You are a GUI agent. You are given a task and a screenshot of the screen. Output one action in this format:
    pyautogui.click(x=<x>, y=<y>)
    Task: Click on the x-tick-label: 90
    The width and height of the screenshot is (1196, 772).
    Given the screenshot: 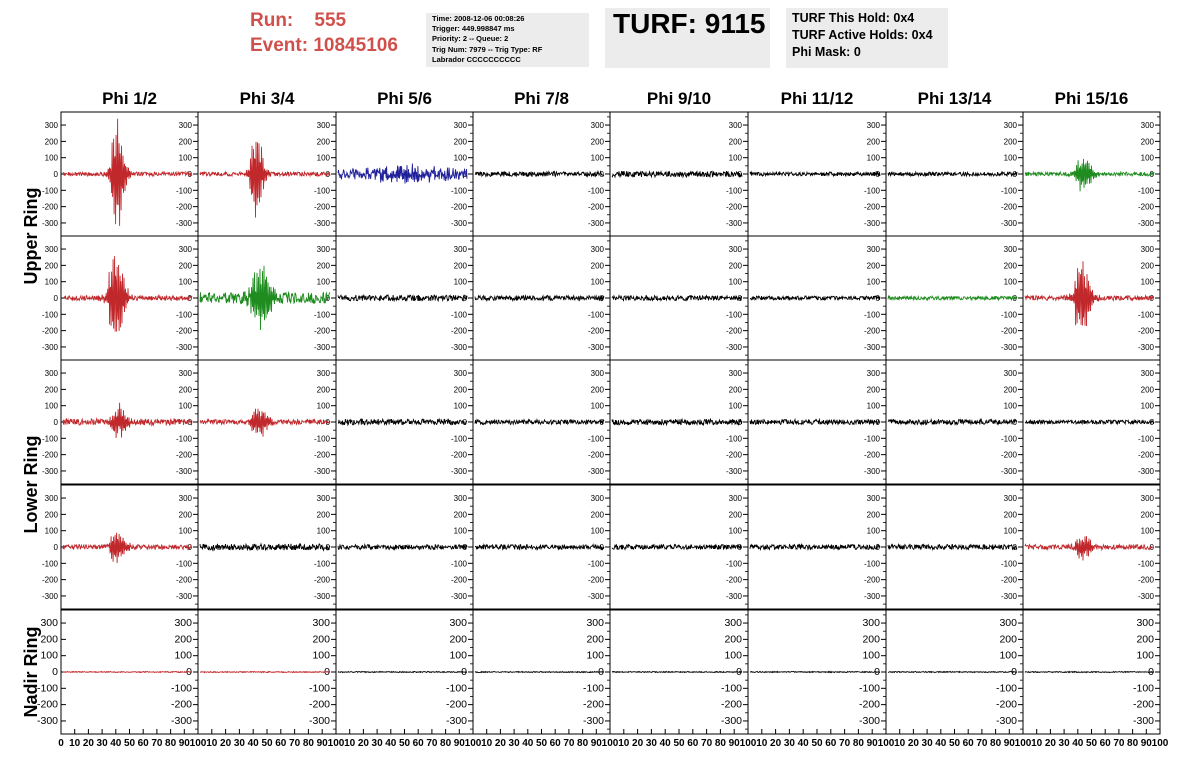 What is the action you would take?
    pyautogui.click(x=185, y=743)
    